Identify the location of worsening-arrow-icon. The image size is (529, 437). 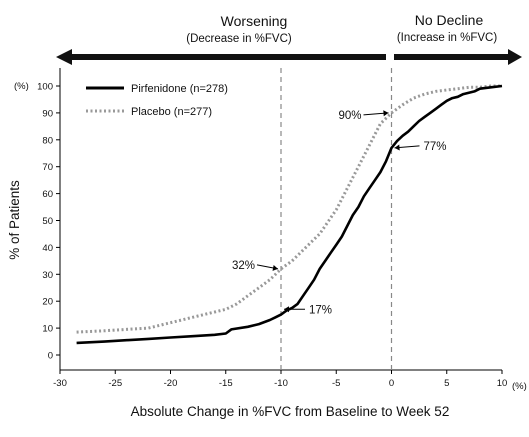
(221, 57).